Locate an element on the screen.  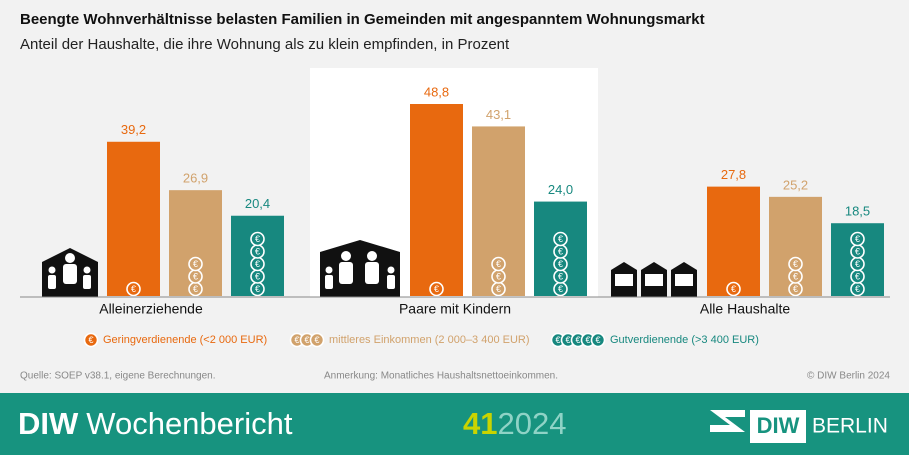
value-label: 39,2 is located at coordinates (133, 129).